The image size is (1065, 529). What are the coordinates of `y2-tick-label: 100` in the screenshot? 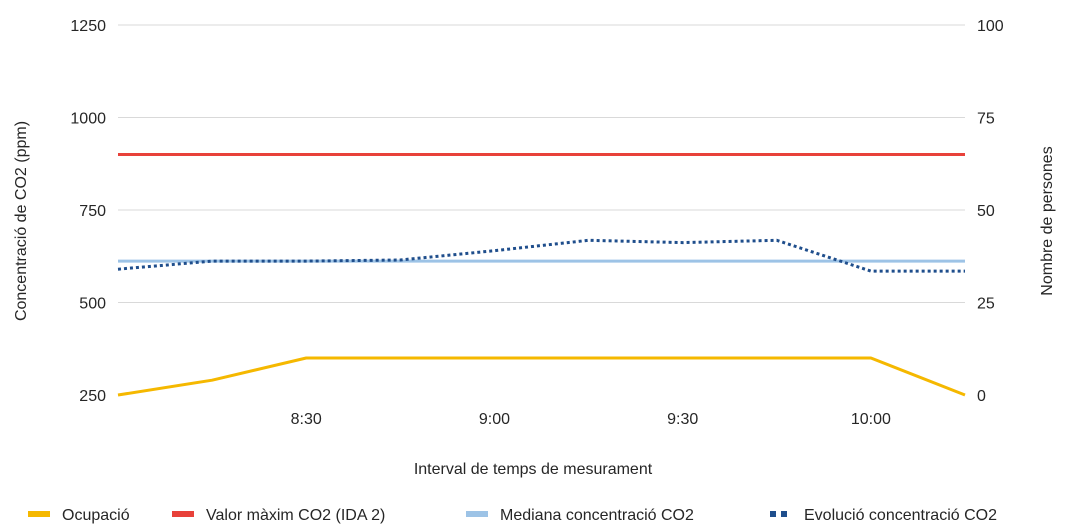 It's located at (990, 26).